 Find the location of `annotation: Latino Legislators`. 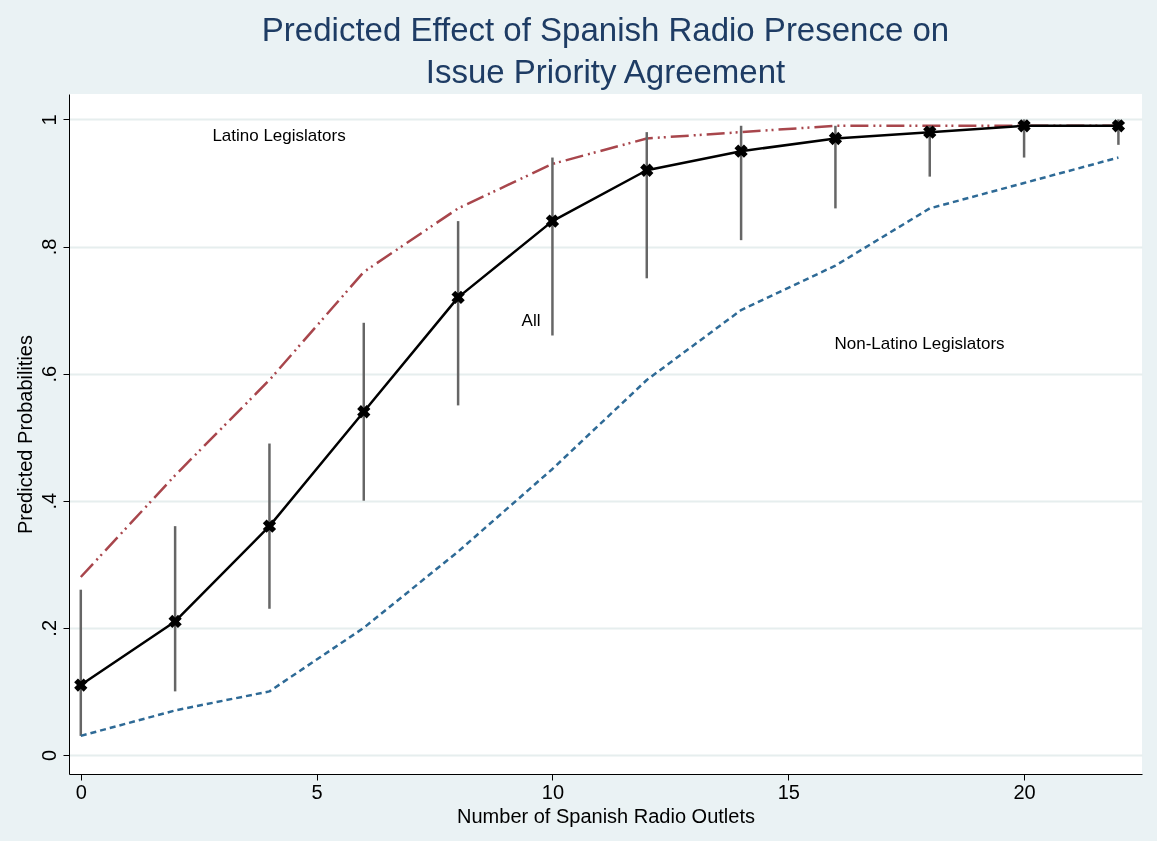

annotation: Latino Legislators is located at coordinates (279, 135).